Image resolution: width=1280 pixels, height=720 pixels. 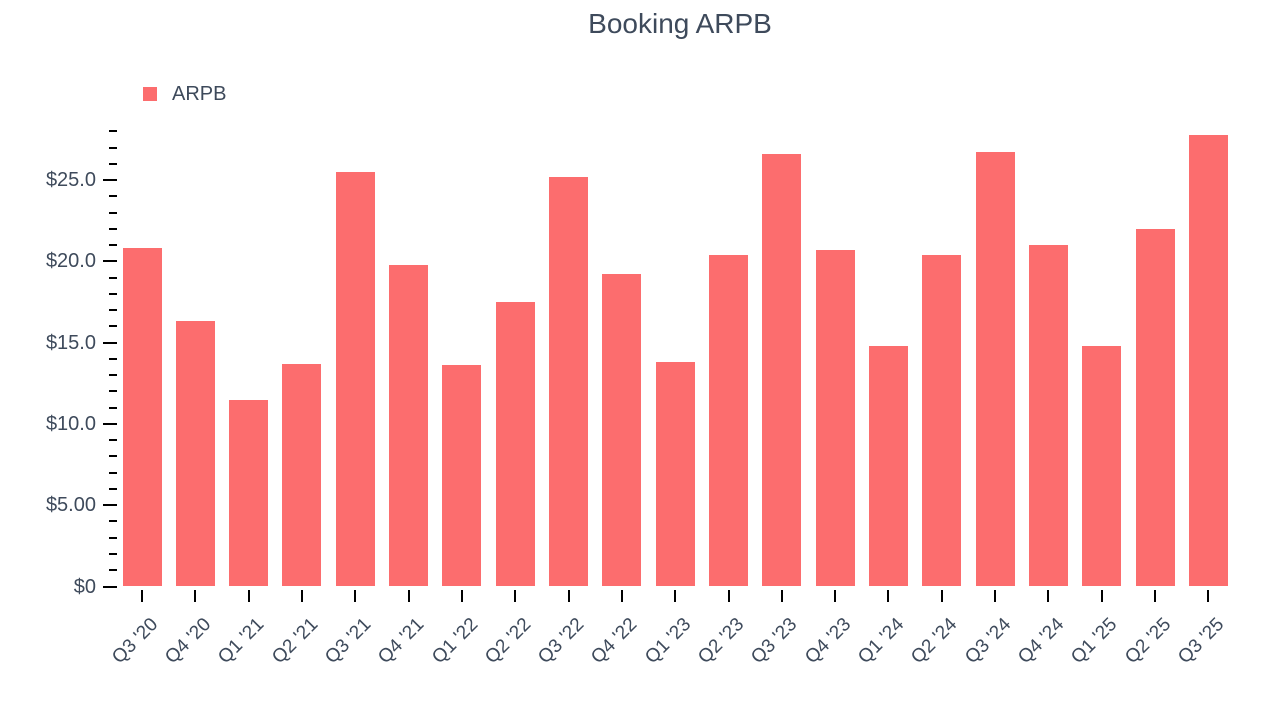 I want to click on x-axis-label: Q1 '22, so click(x=454, y=641).